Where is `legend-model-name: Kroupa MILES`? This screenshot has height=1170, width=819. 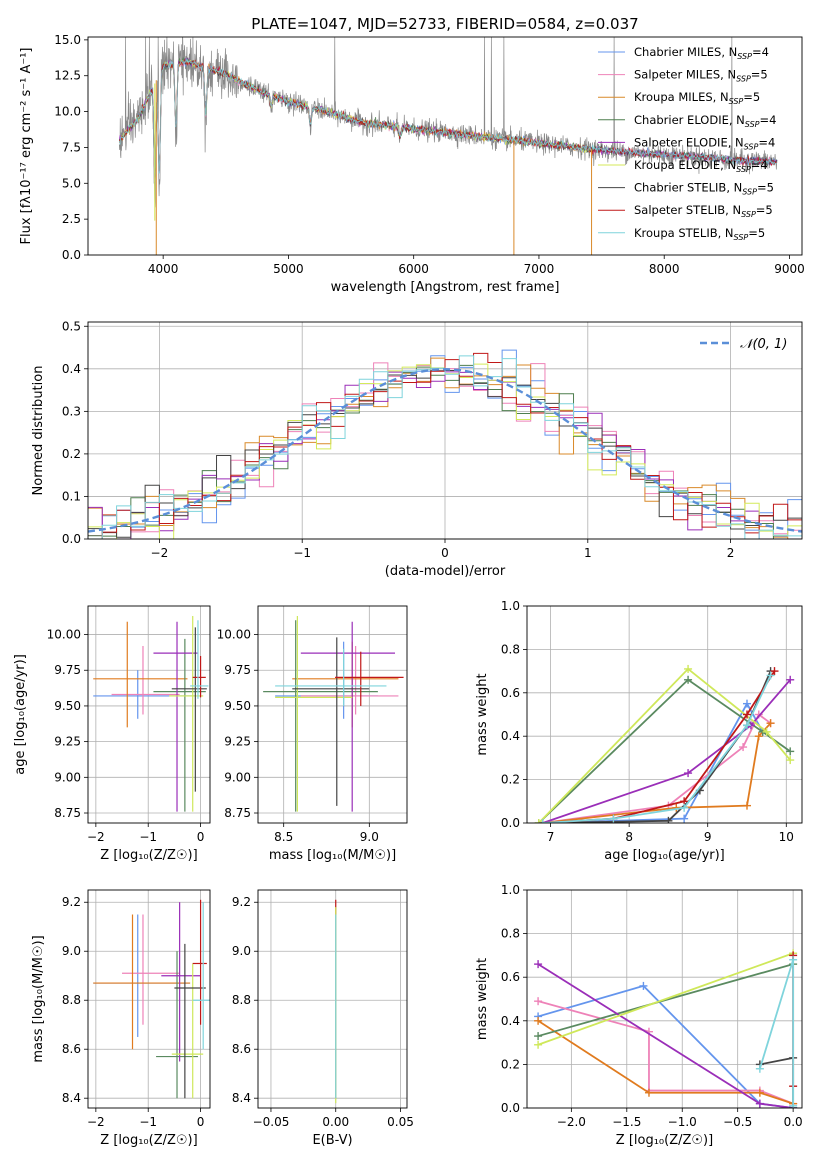
legend-model-name: Kroupa MILES is located at coordinates (673, 97).